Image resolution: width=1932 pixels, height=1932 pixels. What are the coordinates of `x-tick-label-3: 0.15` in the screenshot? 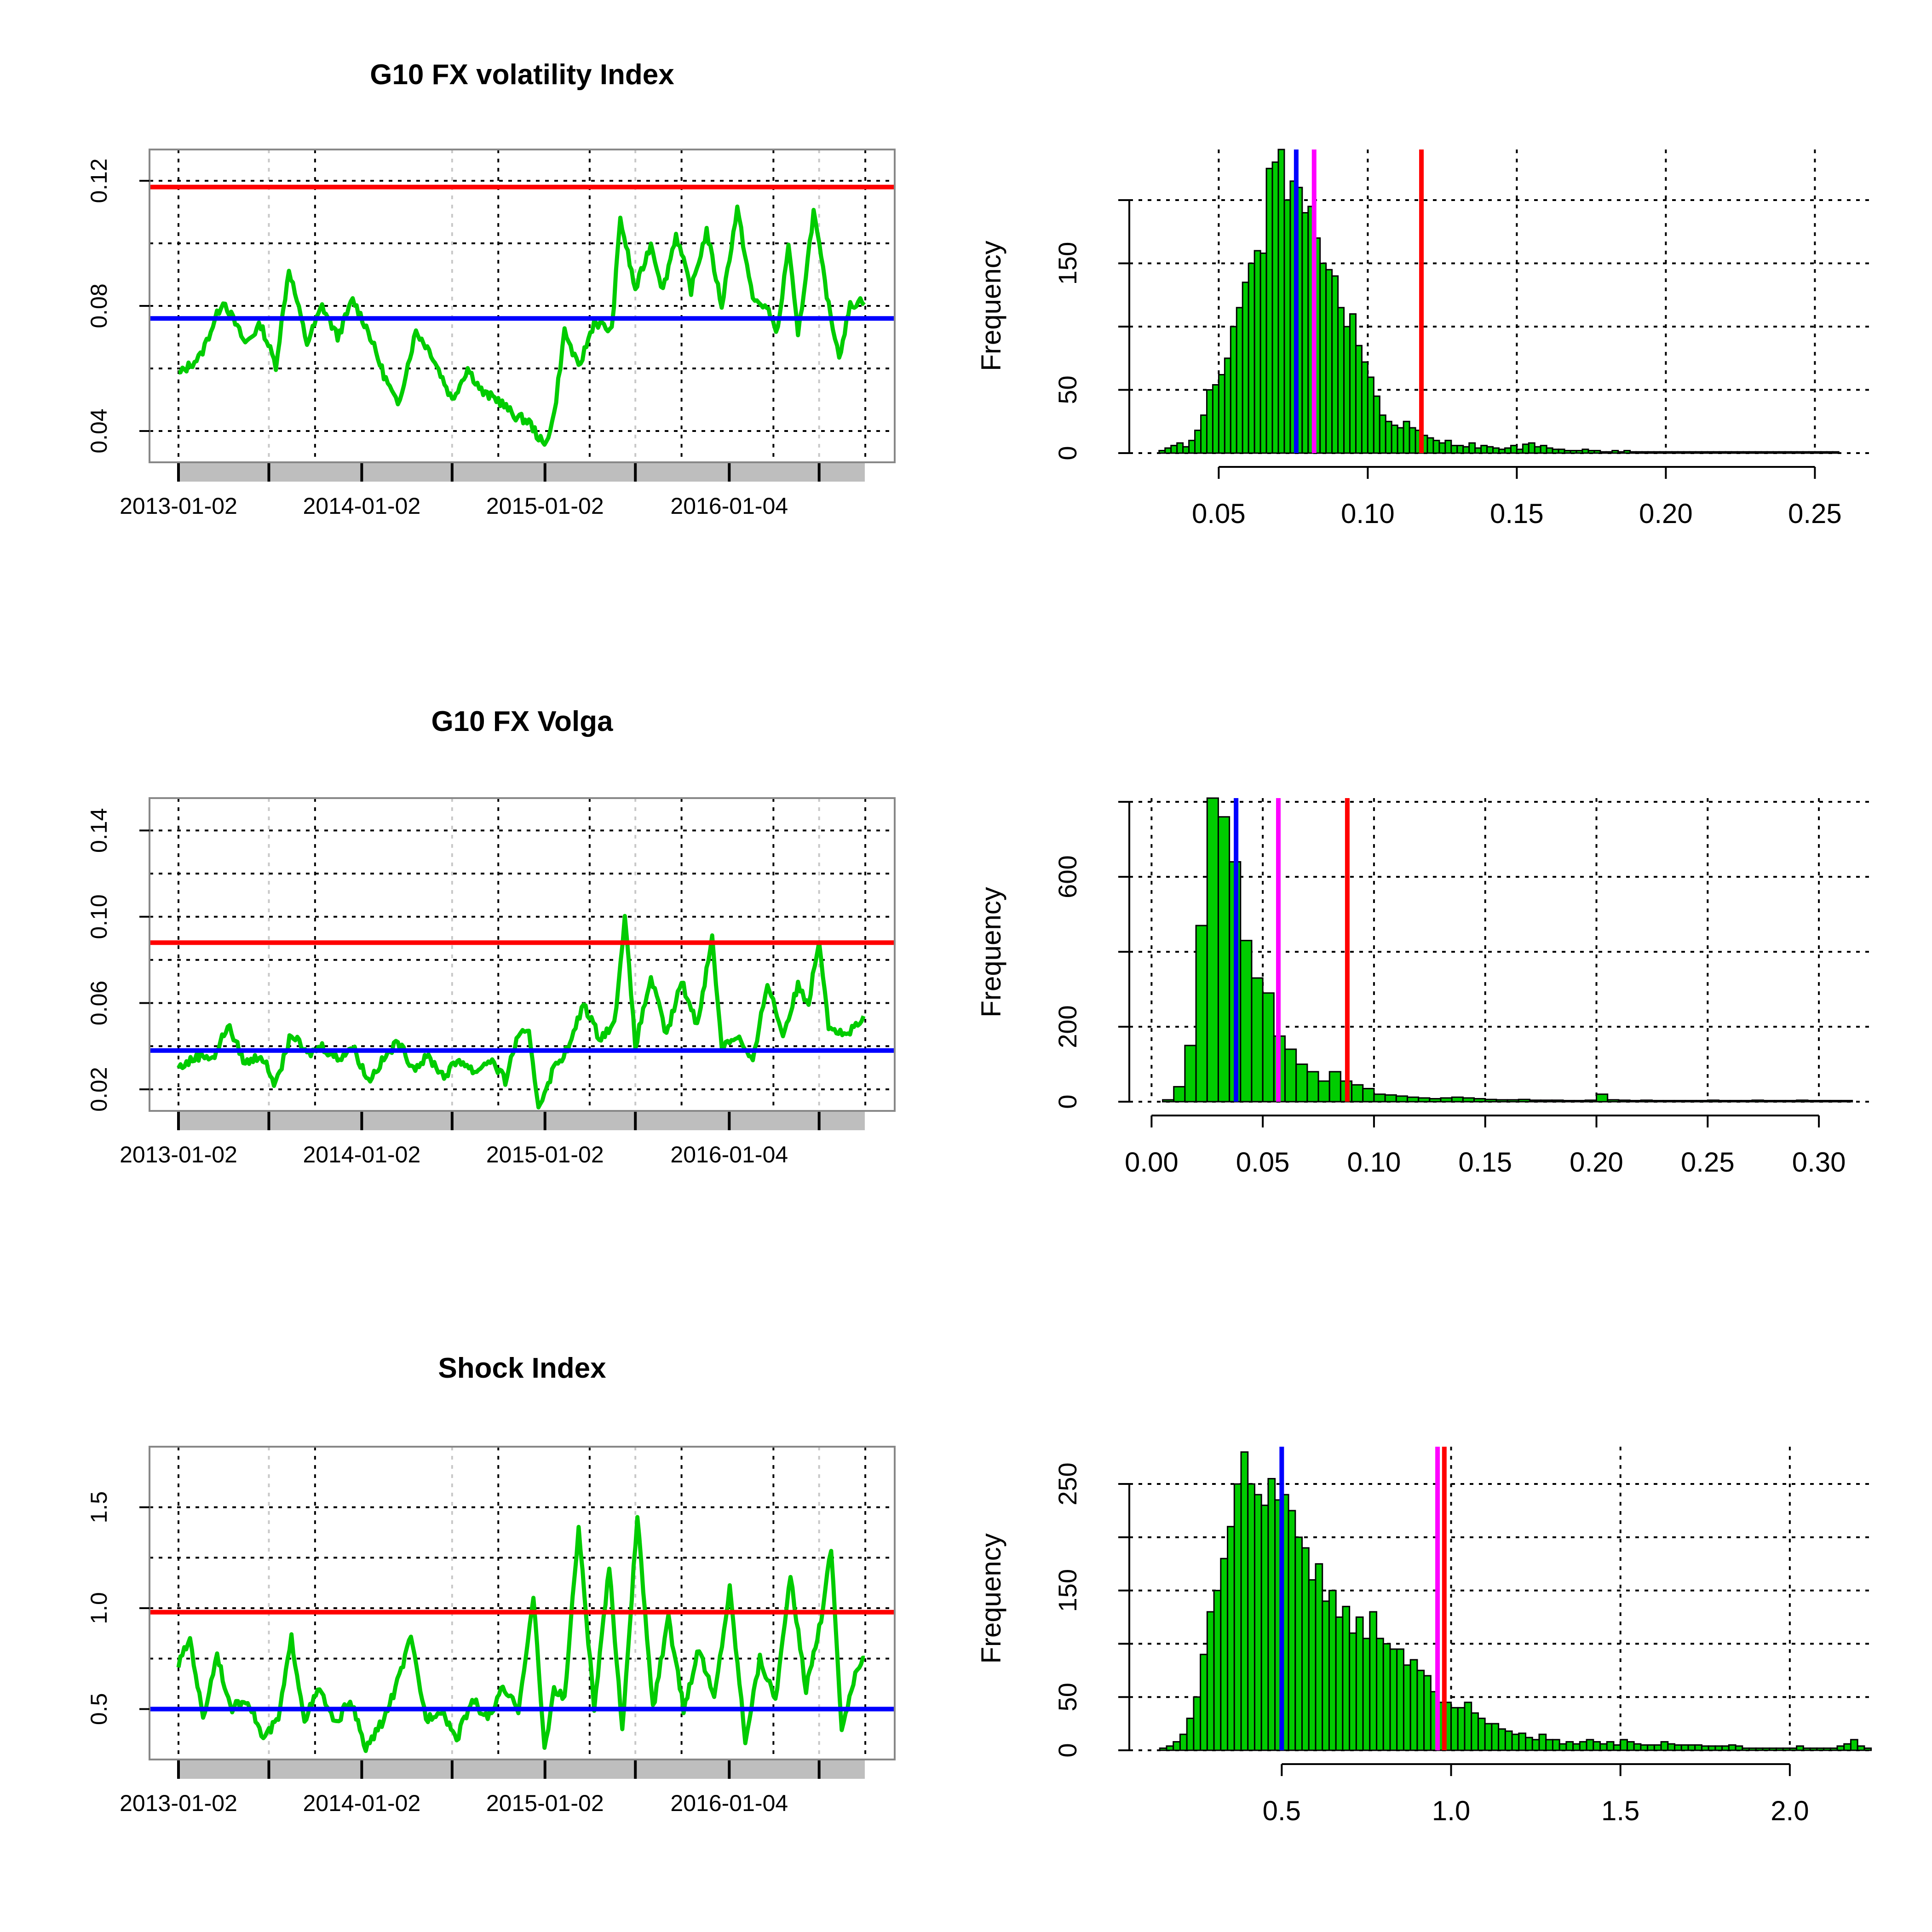 It's located at (1485, 1162).